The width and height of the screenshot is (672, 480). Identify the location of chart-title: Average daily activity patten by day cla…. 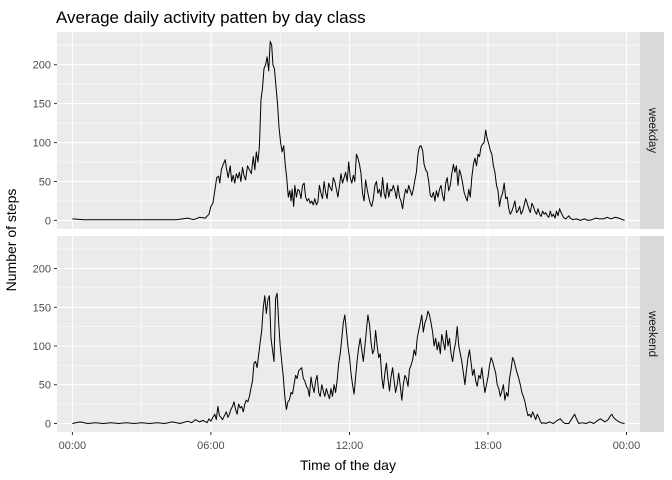
(211, 17).